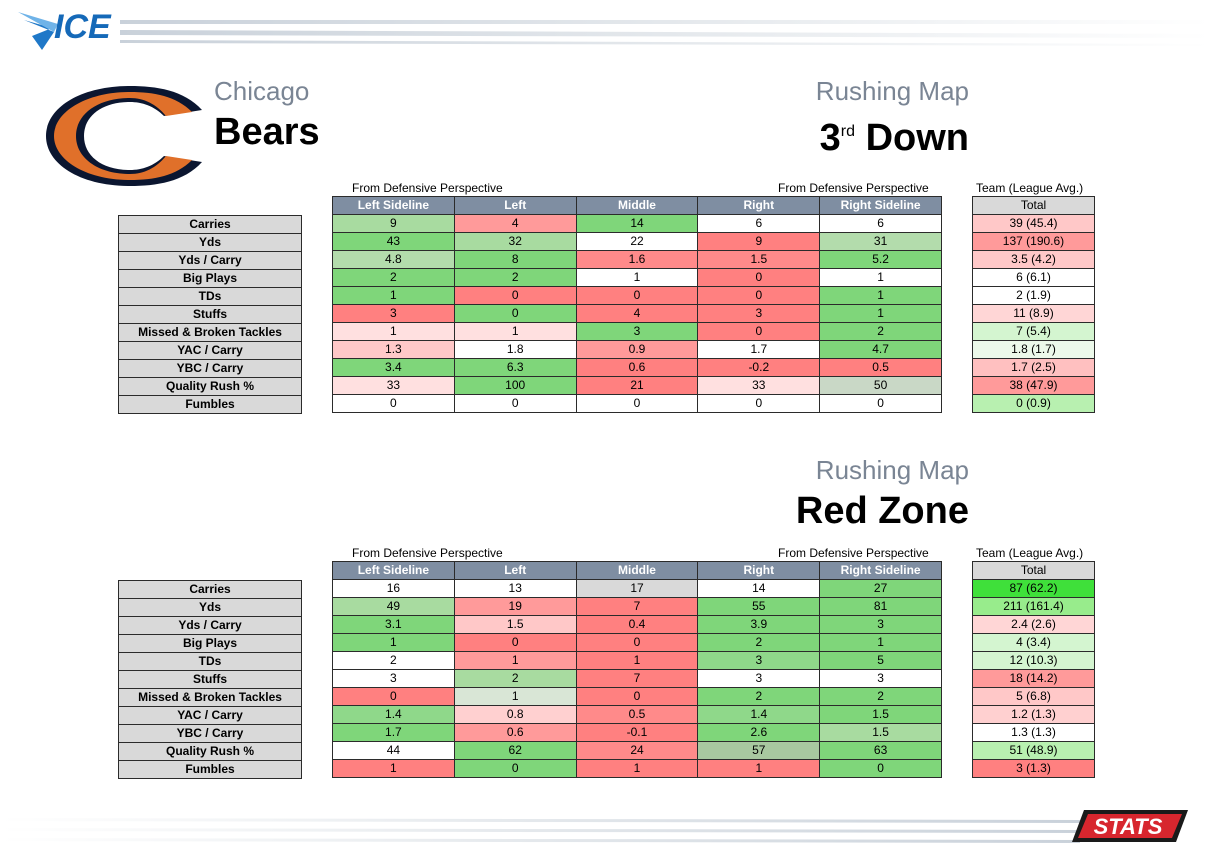 This screenshot has height=855, width=1211. What do you see at coordinates (393, 205) in the screenshot?
I see `column-header: Left Sideline` at bounding box center [393, 205].